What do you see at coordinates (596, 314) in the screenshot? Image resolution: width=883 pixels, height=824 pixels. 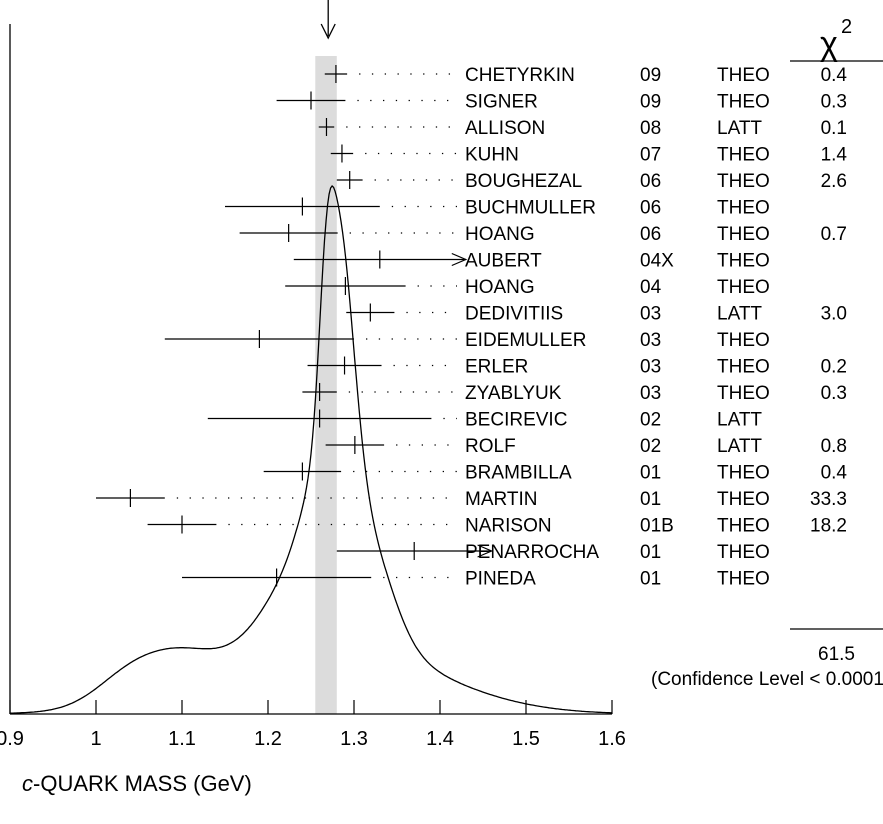 I see `measurement-row: DEDIVITIIS 03 LATT 3.0` at bounding box center [596, 314].